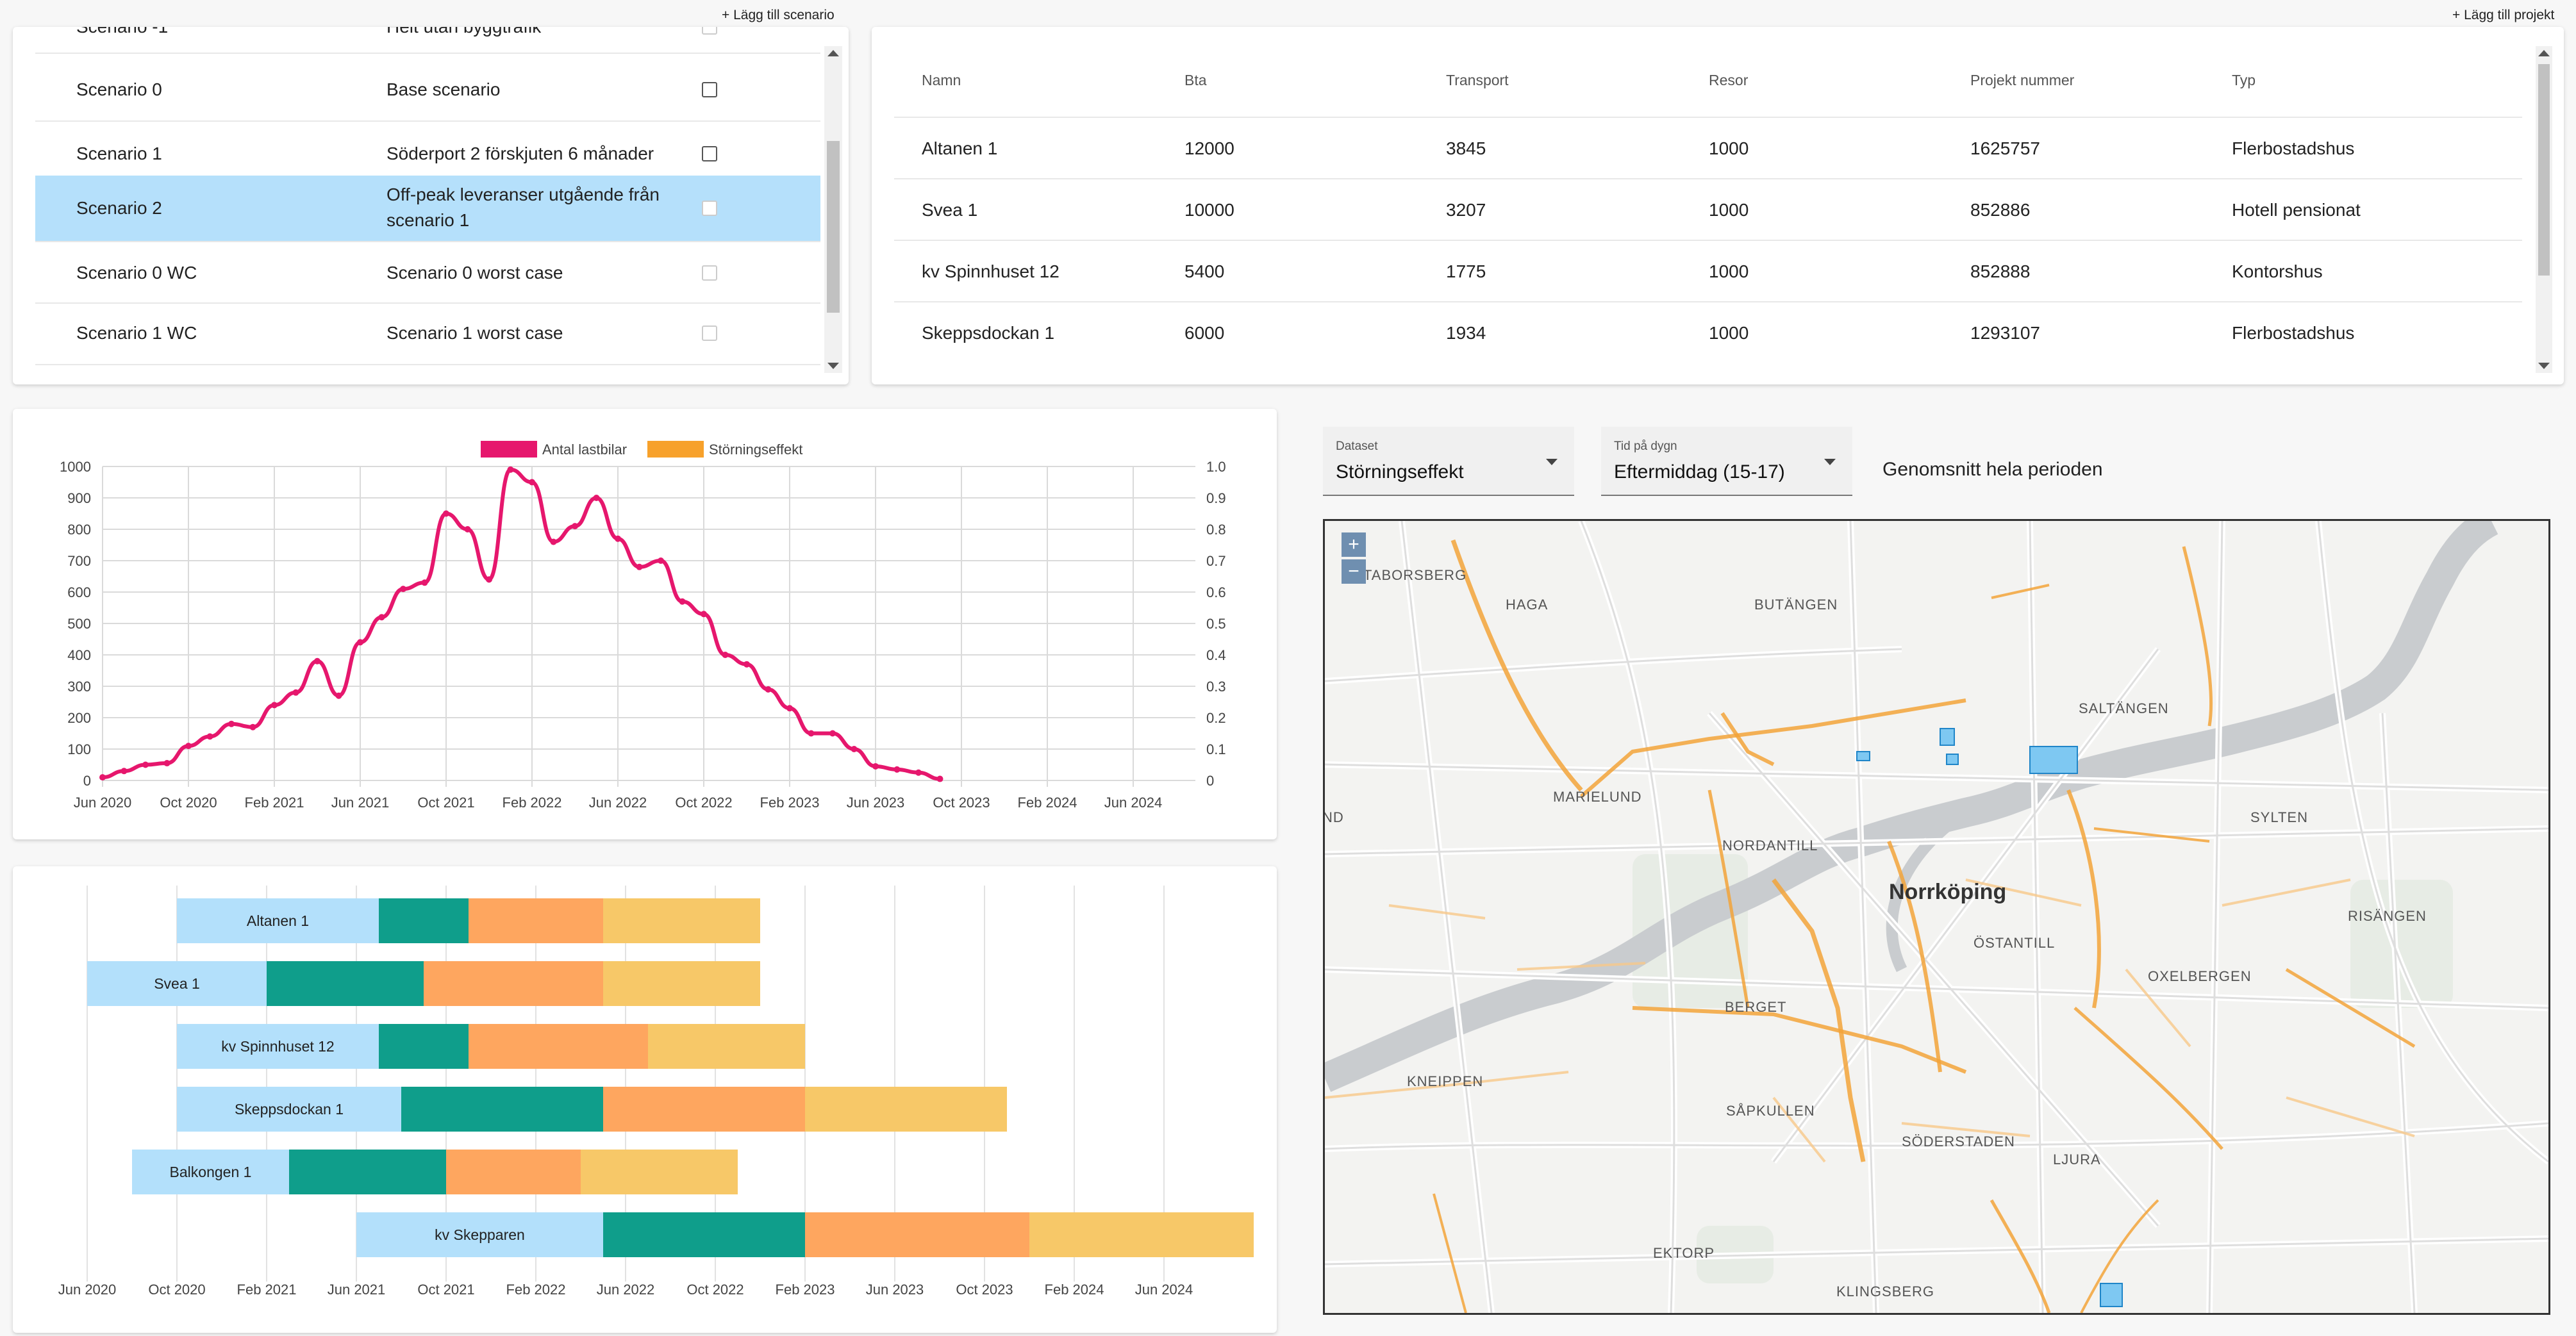 This screenshot has height=1336, width=2576. Describe the element at coordinates (1209, 148) in the screenshot. I see `project-cell: 12000` at that location.